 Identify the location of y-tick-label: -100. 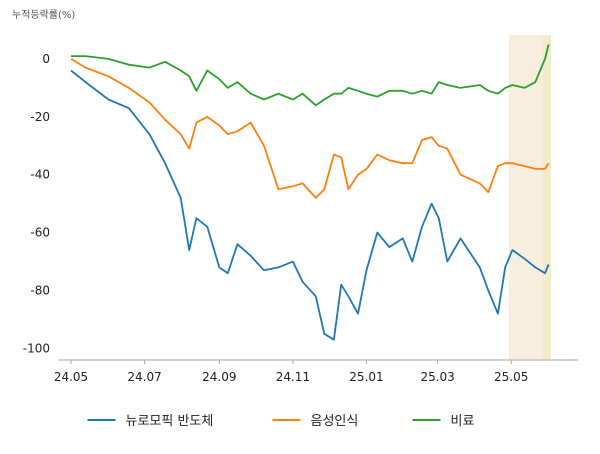
(36, 348).